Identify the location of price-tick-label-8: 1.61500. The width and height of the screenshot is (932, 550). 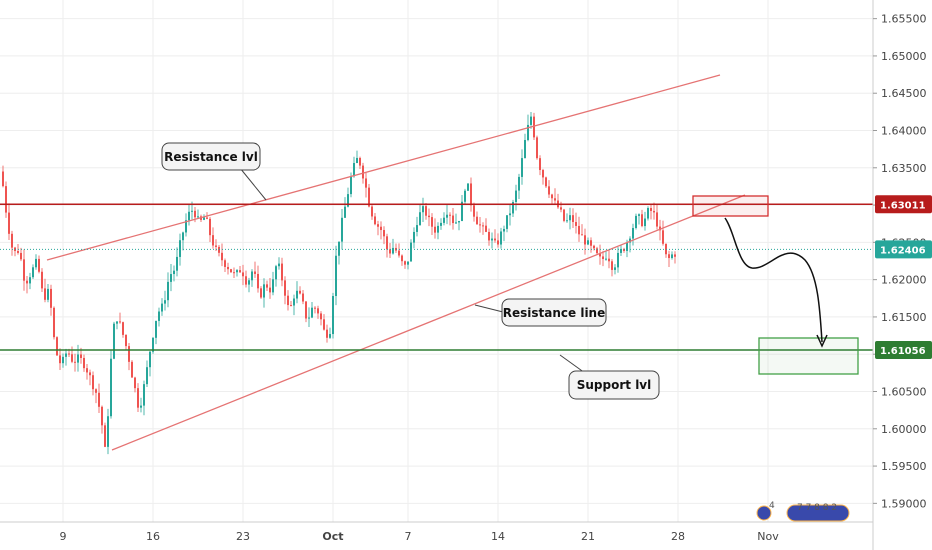
(904, 317).